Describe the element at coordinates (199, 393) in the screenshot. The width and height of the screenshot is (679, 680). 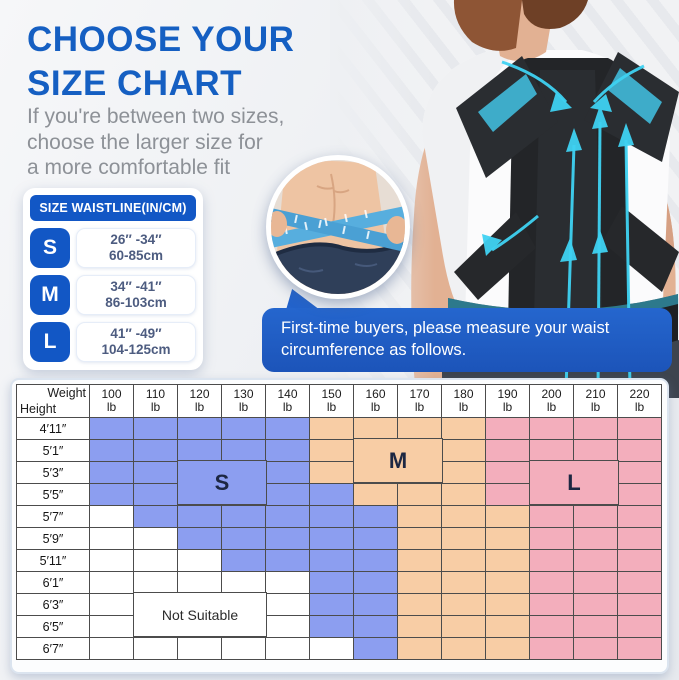
I see `weight-header-text: 120` at that location.